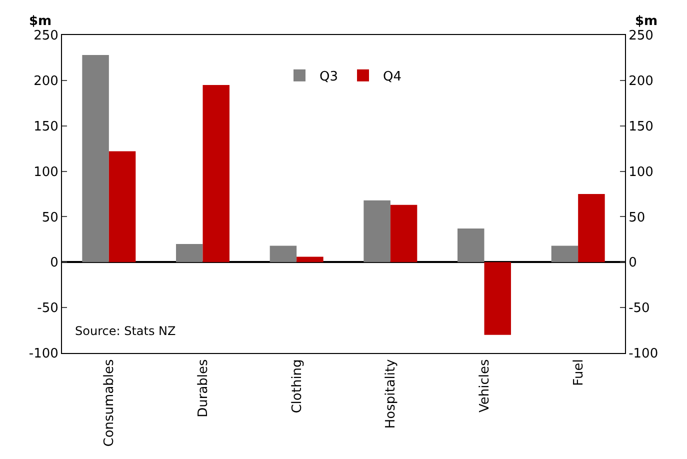 The width and height of the screenshot is (687, 459). I want to click on y2-tick-label: 250, so click(641, 36).